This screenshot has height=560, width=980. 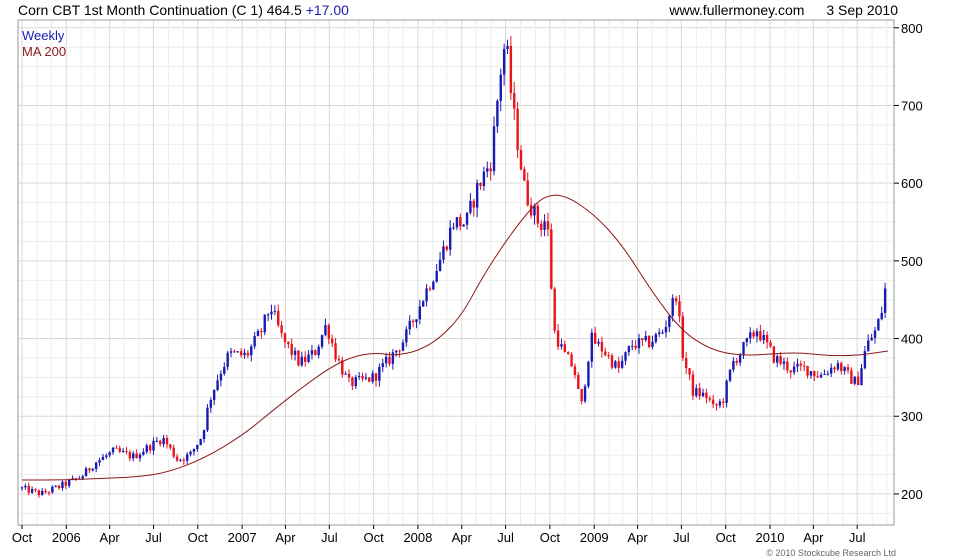 What do you see at coordinates (43, 35) in the screenshot?
I see `legend-weekly: Weekly` at bounding box center [43, 35].